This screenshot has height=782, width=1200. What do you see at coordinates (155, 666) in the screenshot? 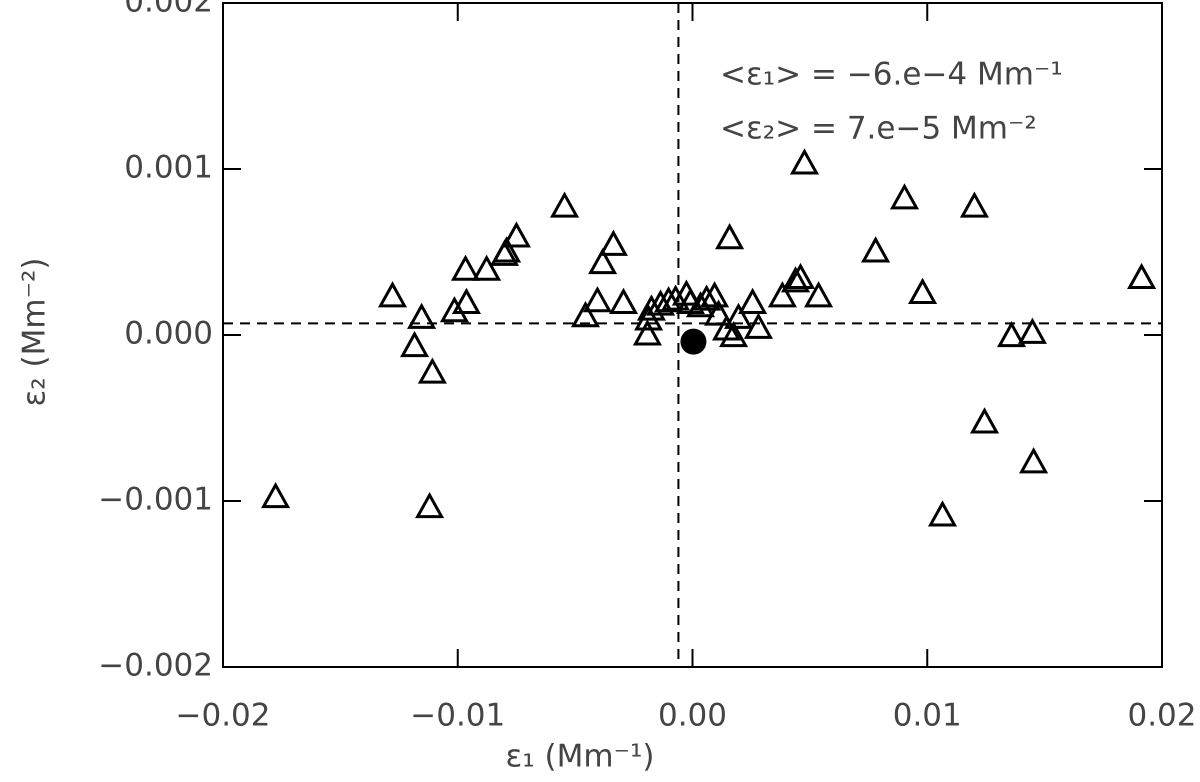
I see `y-tick-label: −0.002` at bounding box center [155, 666].